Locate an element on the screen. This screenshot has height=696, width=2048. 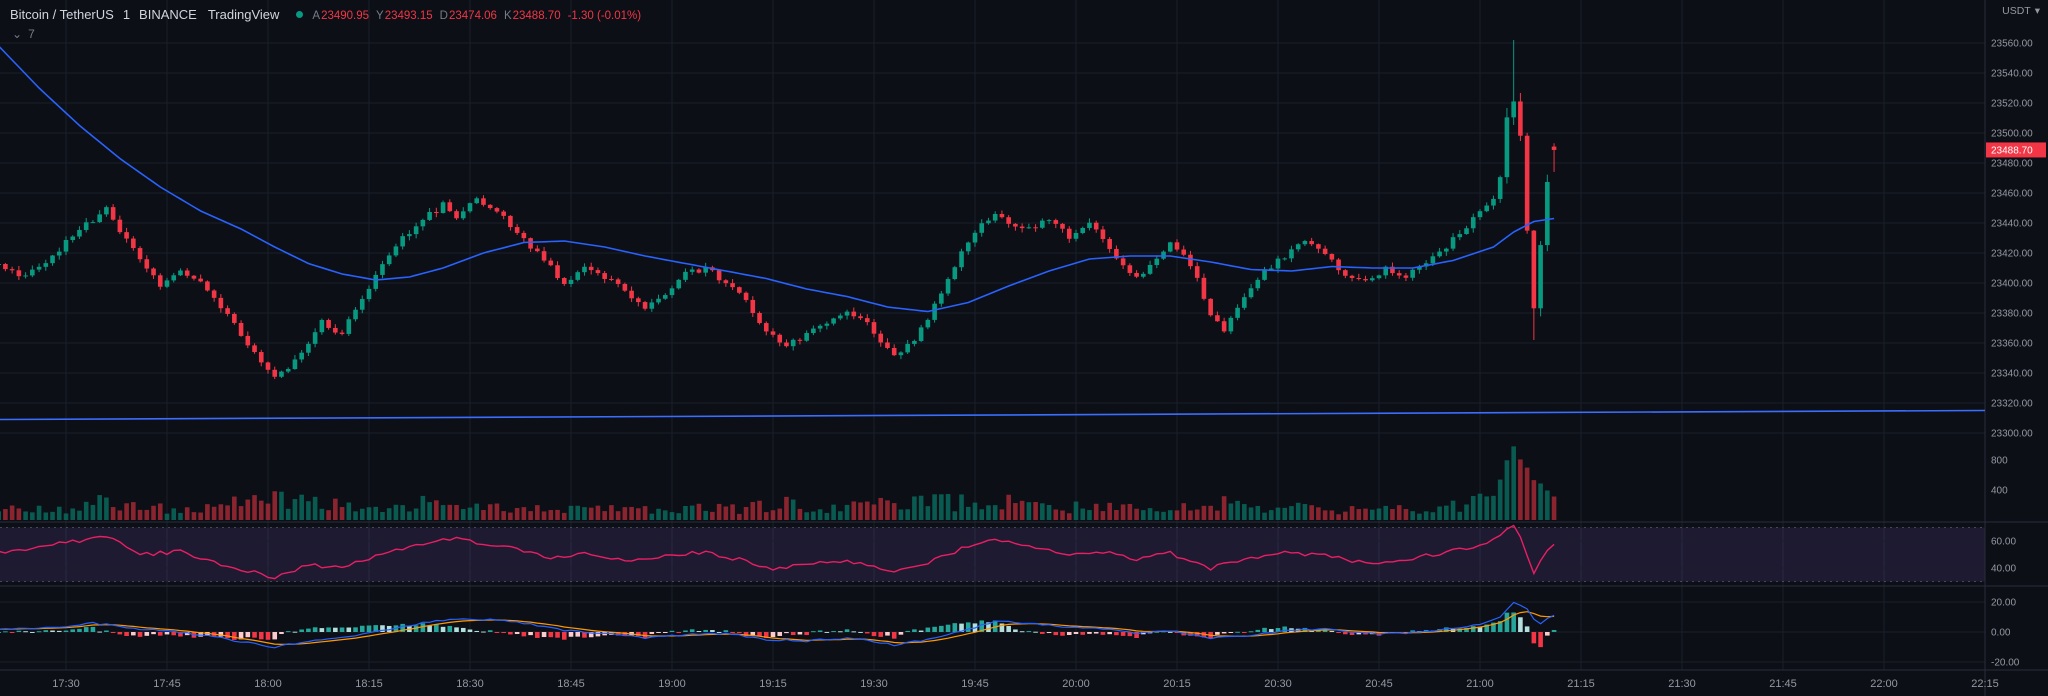
high-field: Y23493.15 is located at coordinates (404, 16).